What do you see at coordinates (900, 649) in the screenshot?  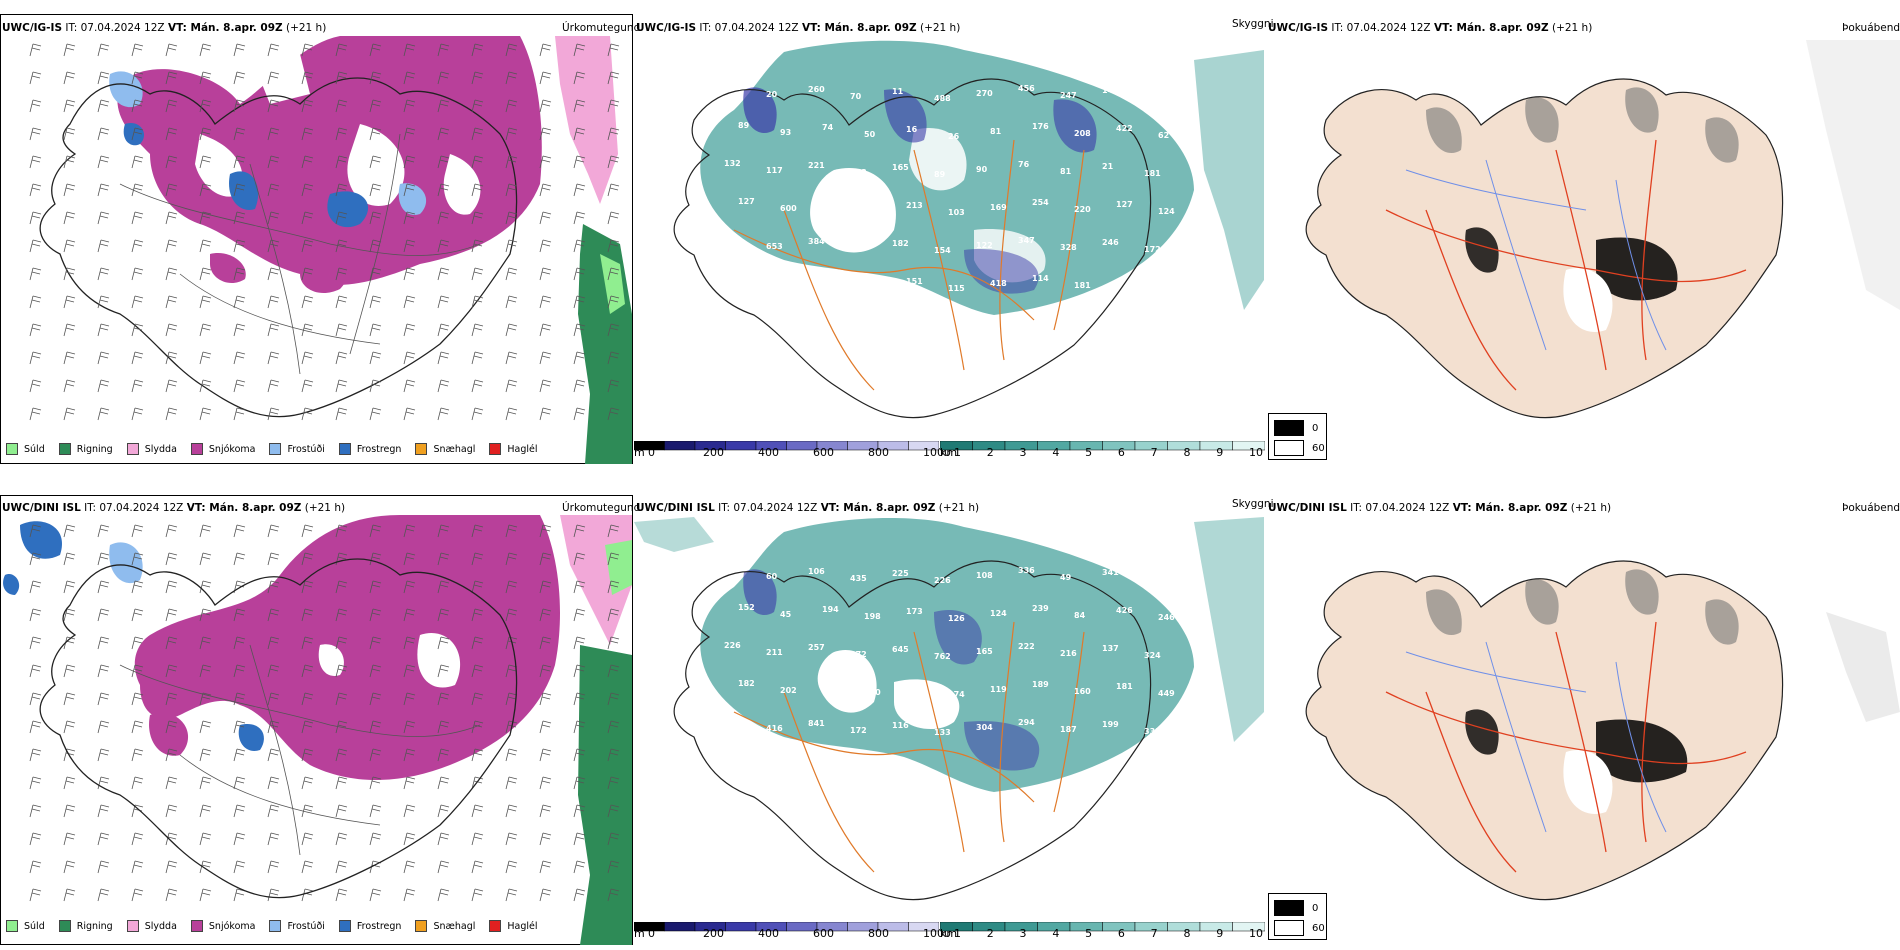 I see `visibility-value-label: 645` at bounding box center [900, 649].